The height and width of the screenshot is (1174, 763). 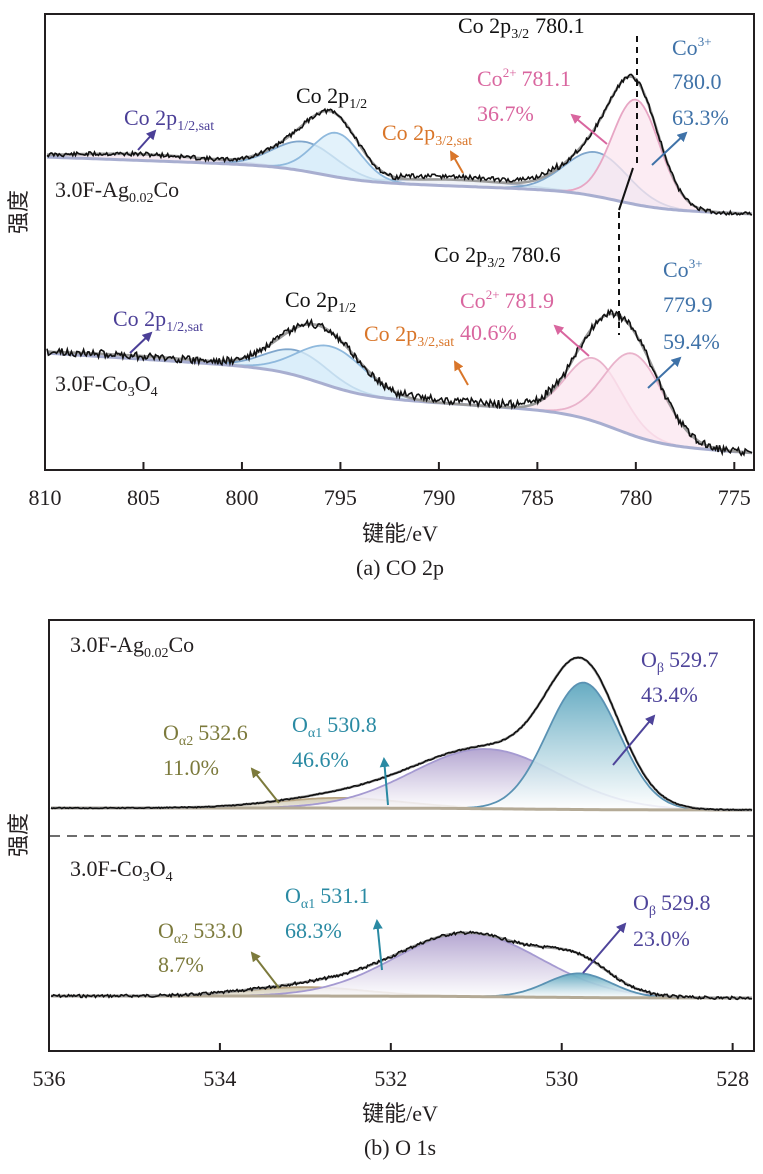 I want to click on arrow-co3-ag-co, so click(x=669, y=148).